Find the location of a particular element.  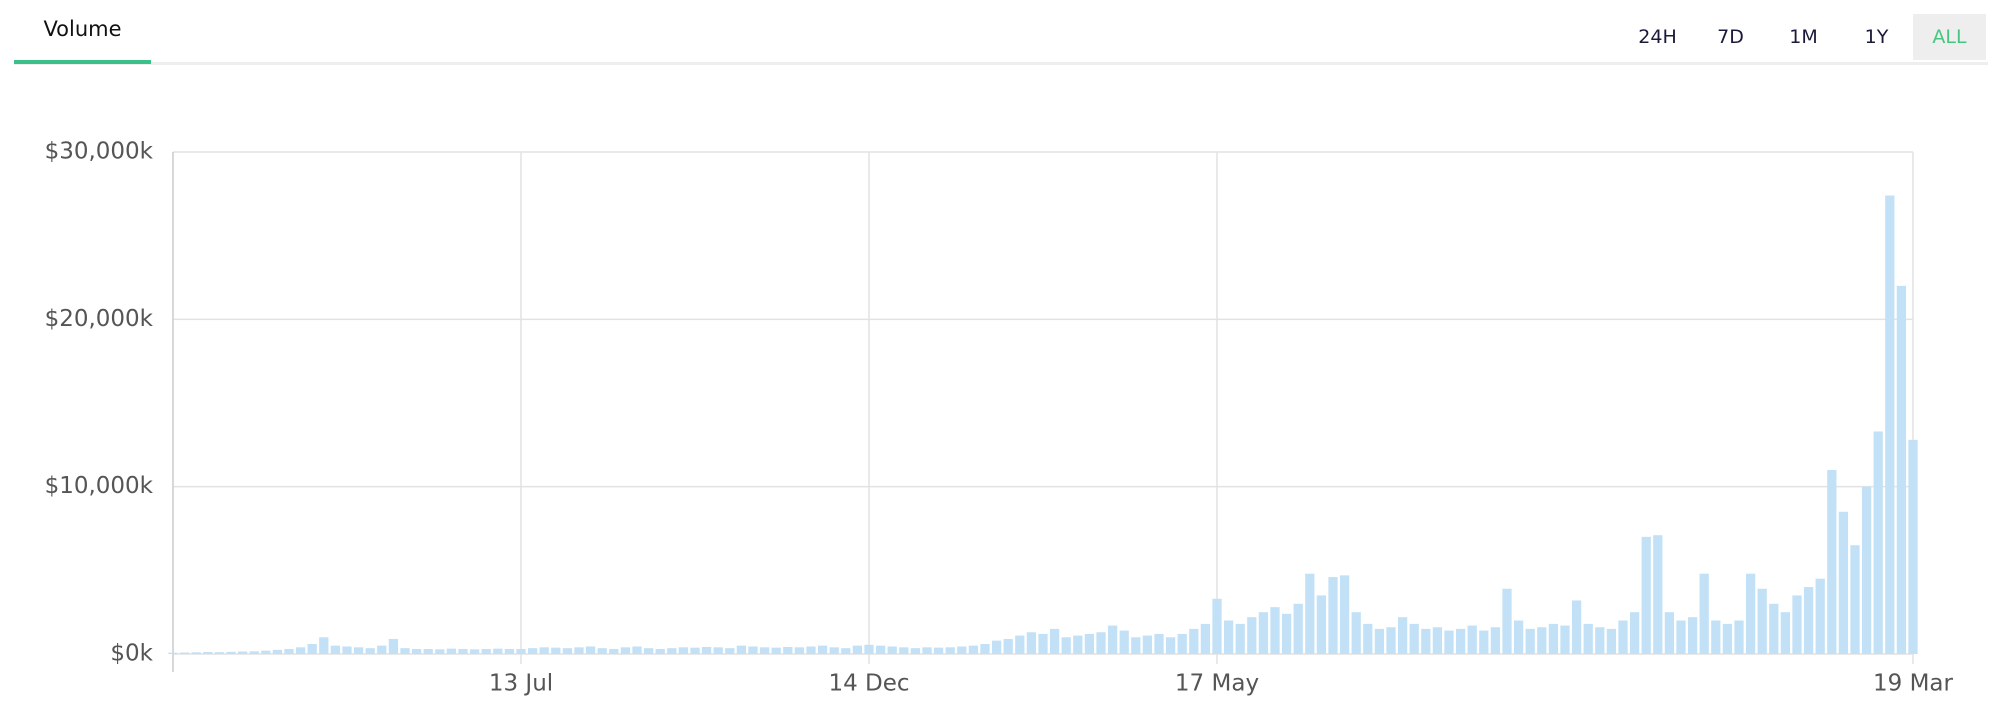

range-button: ALL is located at coordinates (1949, 37).